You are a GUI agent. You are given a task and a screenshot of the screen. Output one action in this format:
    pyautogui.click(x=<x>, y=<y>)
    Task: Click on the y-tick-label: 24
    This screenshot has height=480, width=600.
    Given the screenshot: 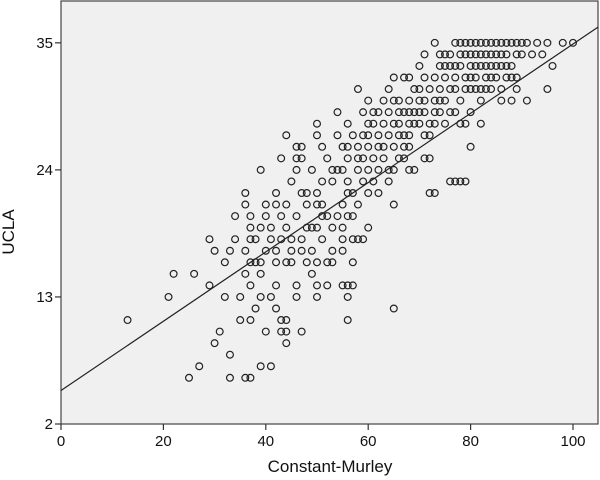 What is the action you would take?
    pyautogui.click(x=44, y=170)
    